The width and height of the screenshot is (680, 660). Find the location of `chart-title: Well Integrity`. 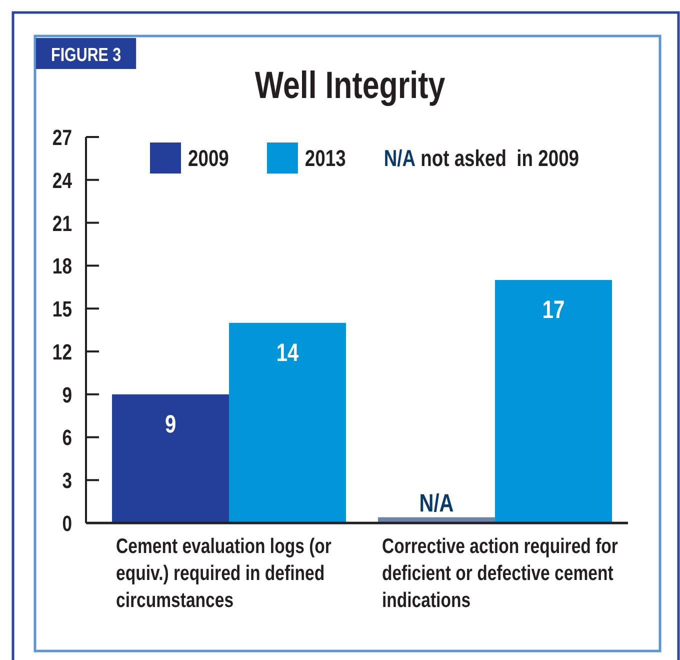

chart-title: Well Integrity is located at coordinates (350, 85).